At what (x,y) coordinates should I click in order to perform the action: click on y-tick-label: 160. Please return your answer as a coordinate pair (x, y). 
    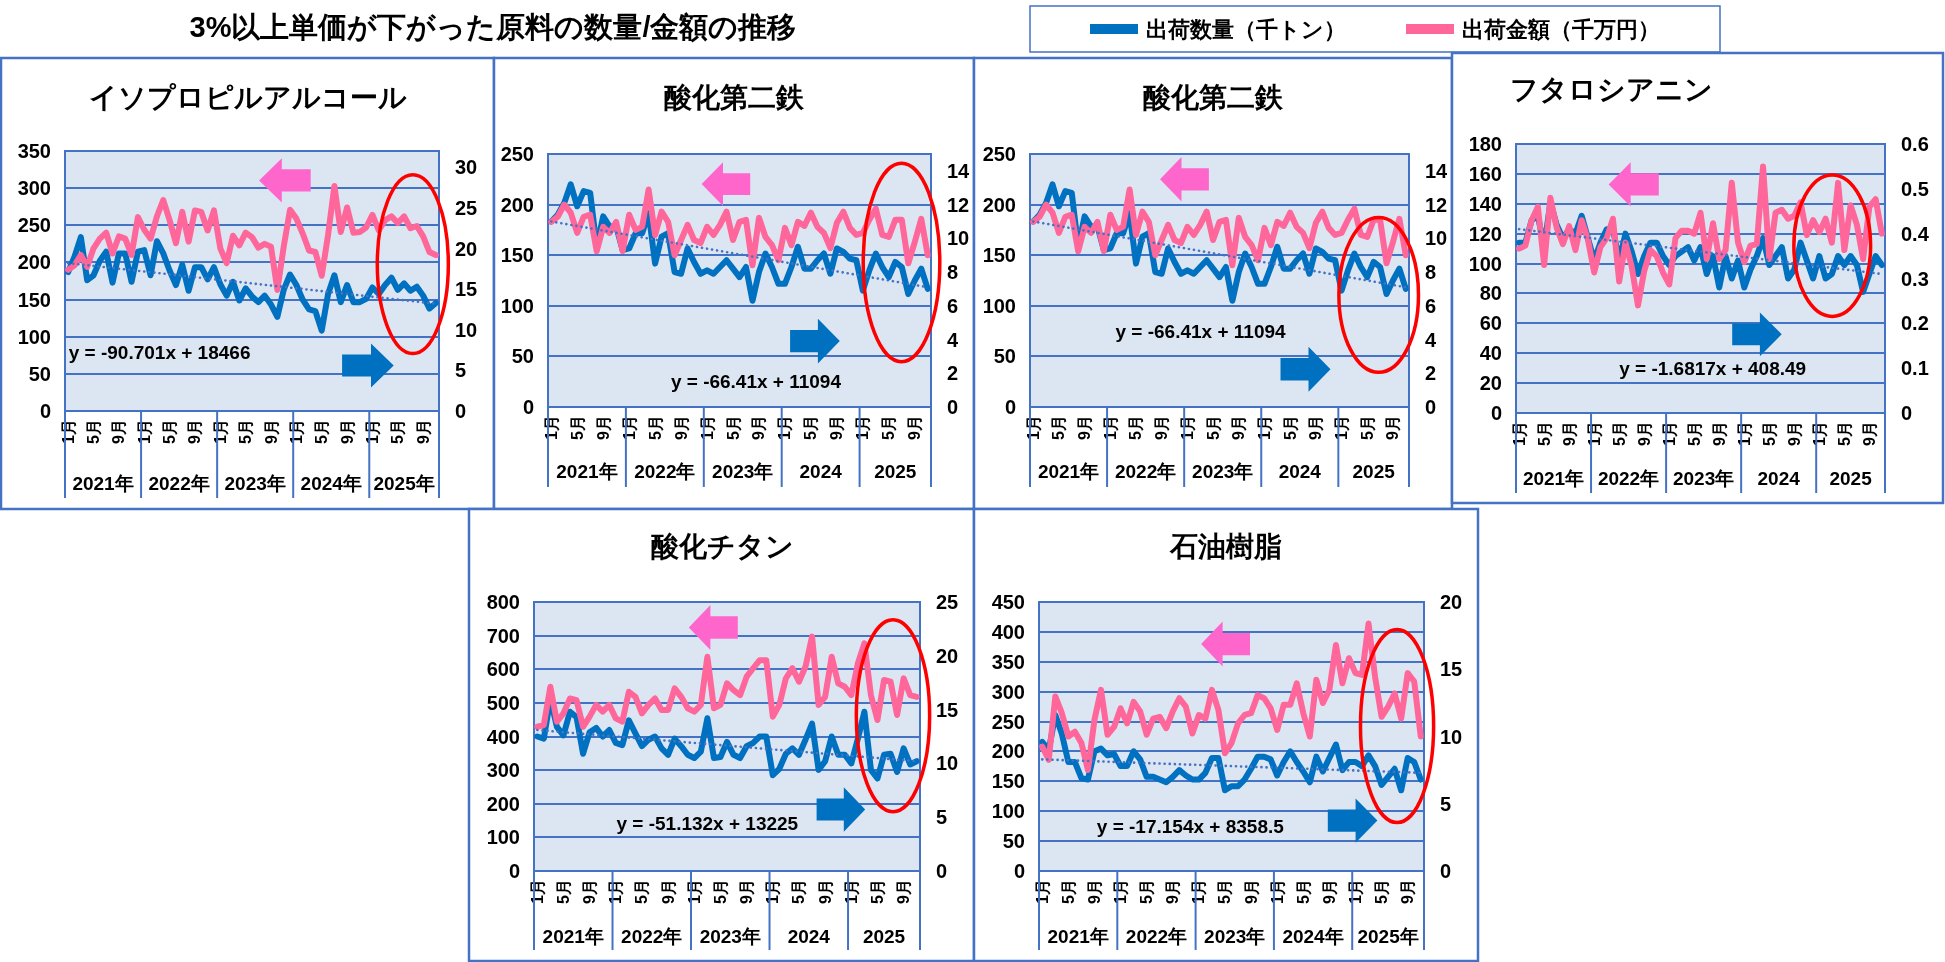
    Looking at the image, I should click on (1485, 173).